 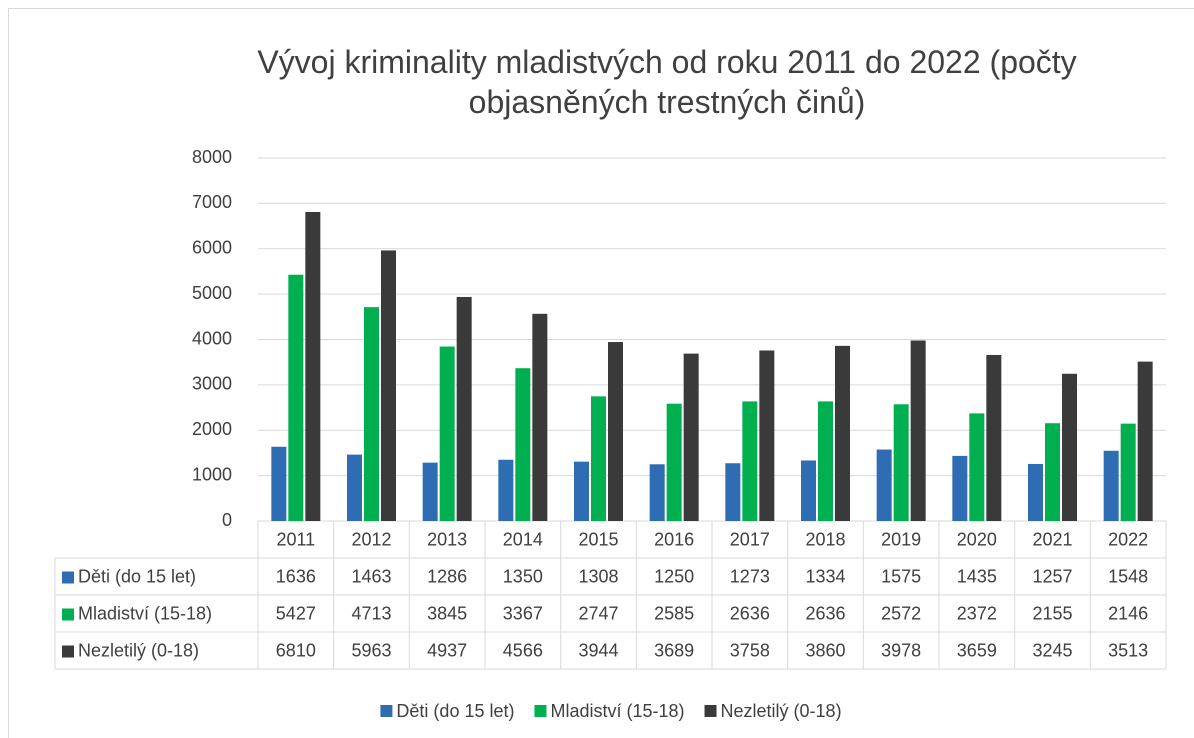 What do you see at coordinates (674, 576) in the screenshot?
I see `table-value: 1250` at bounding box center [674, 576].